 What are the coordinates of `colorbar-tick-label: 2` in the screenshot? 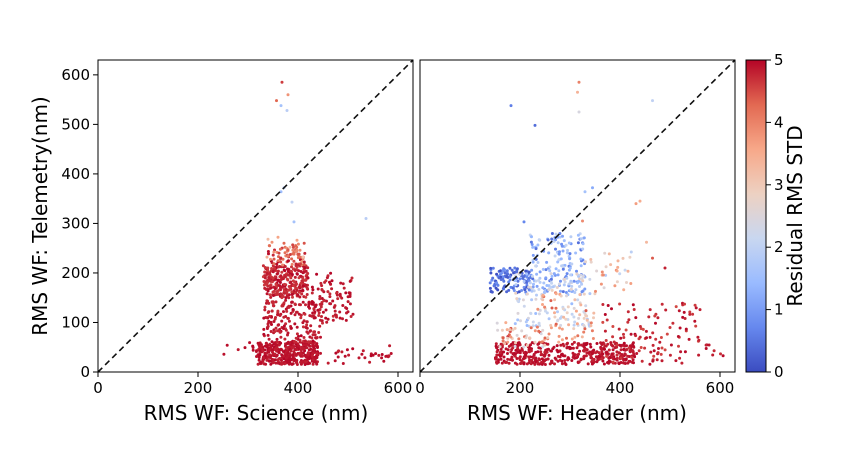 It's located at (779, 247).